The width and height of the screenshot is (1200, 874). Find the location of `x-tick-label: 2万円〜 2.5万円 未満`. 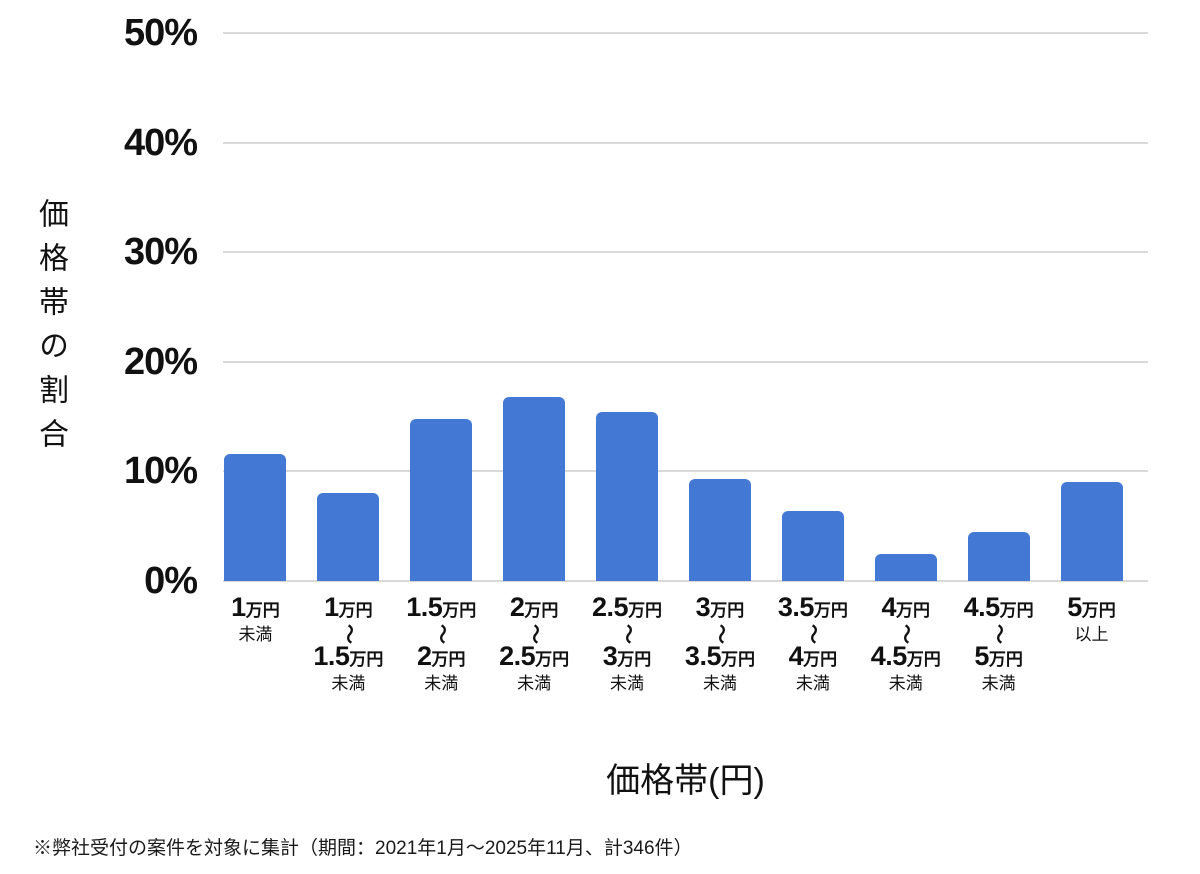

x-tick-label: 2万円〜 2.5万円 未満 is located at coordinates (534, 643).